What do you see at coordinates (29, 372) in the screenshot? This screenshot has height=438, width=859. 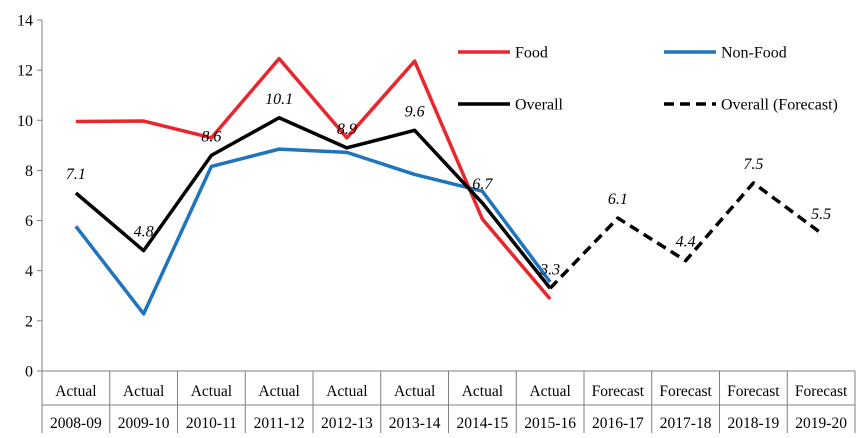 I see `y-tick-label: 0` at bounding box center [29, 372].